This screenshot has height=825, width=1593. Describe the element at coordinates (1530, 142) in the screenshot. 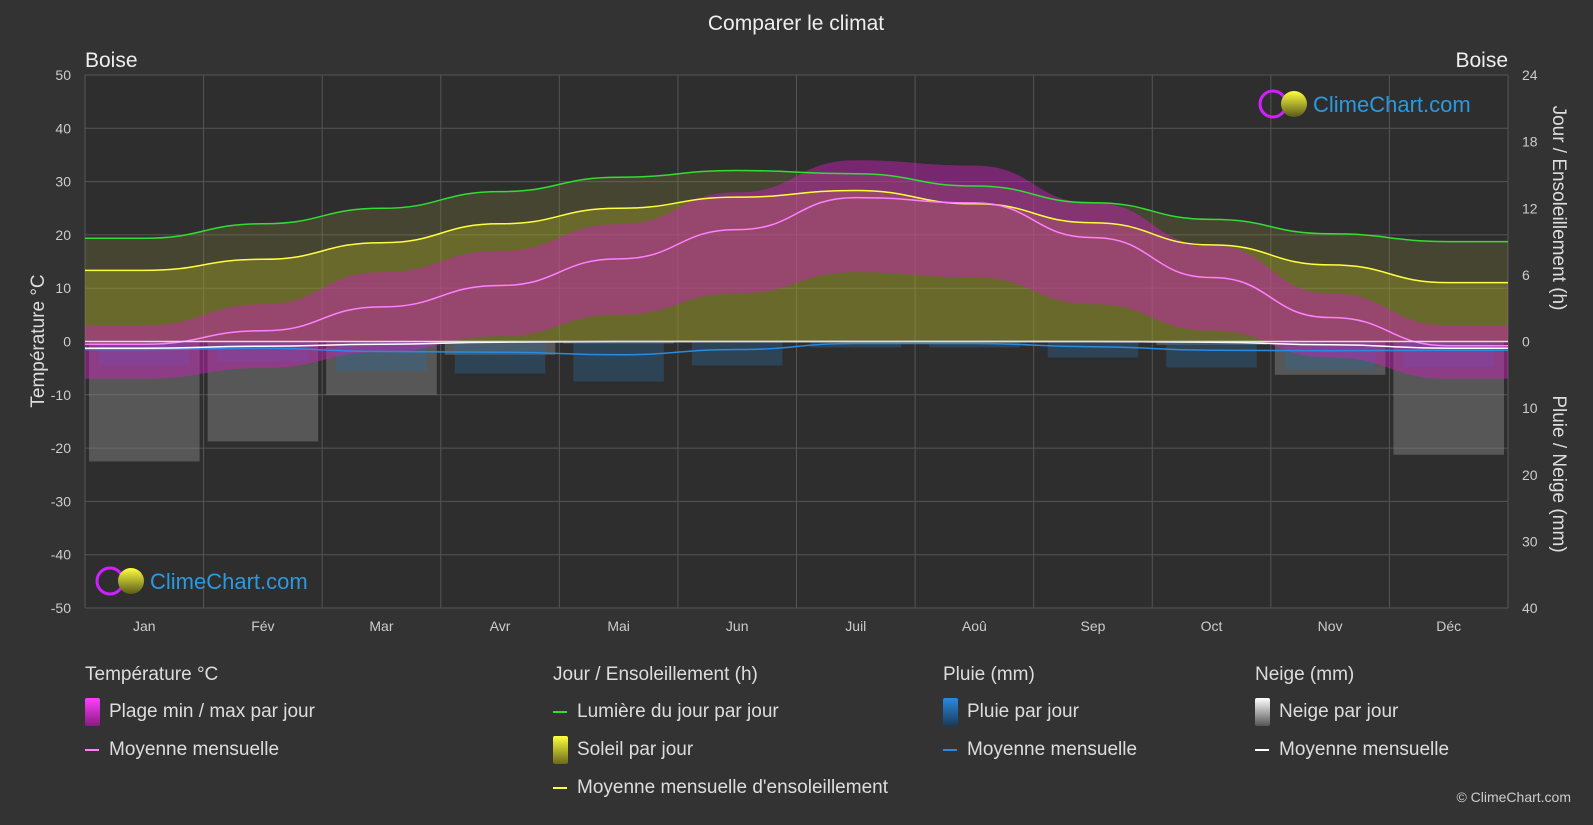

I see `tick-label: 18` at that location.